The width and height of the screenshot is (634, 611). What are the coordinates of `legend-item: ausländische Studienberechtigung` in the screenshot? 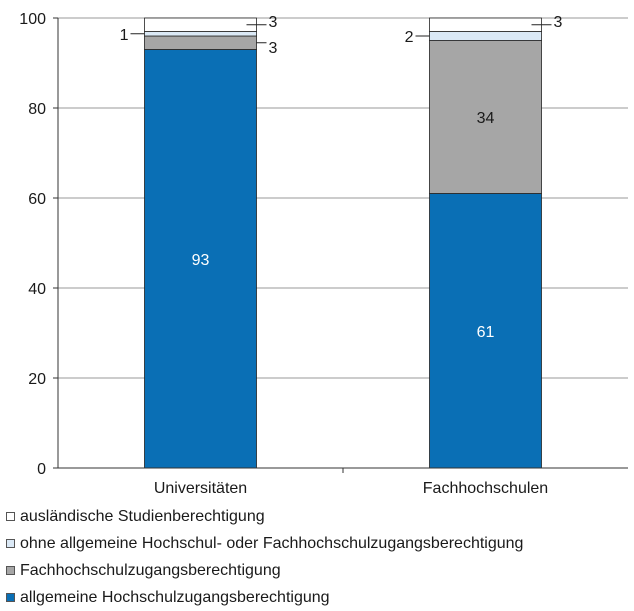 It's located at (264, 516).